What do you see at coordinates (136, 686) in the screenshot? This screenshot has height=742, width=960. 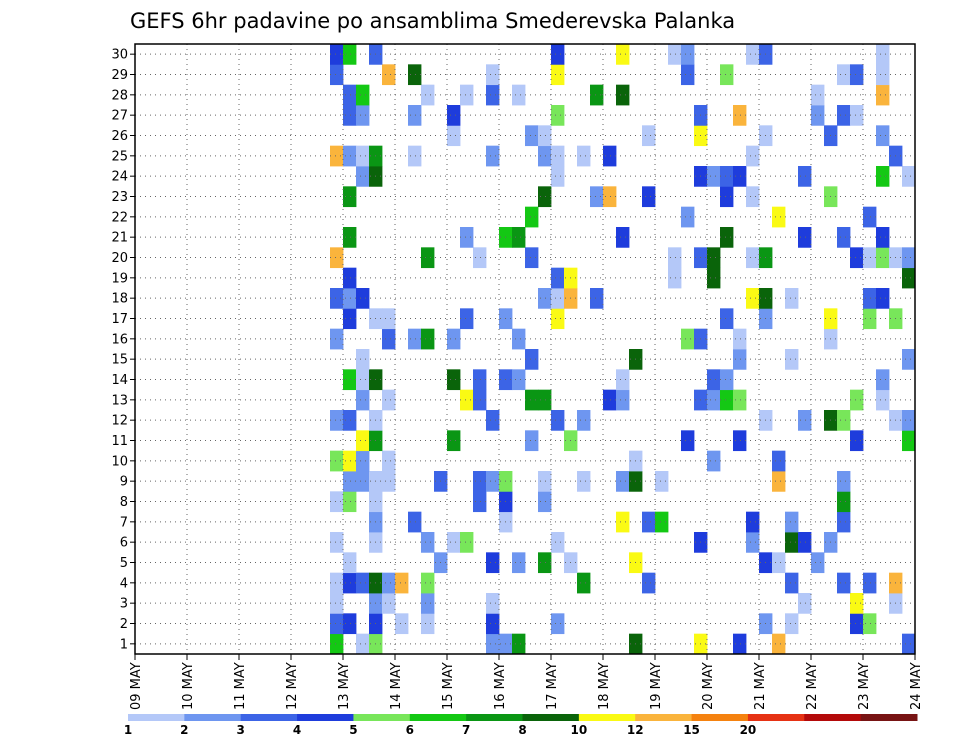 I see `x-tick-label: 09 MAY` at bounding box center [136, 686].